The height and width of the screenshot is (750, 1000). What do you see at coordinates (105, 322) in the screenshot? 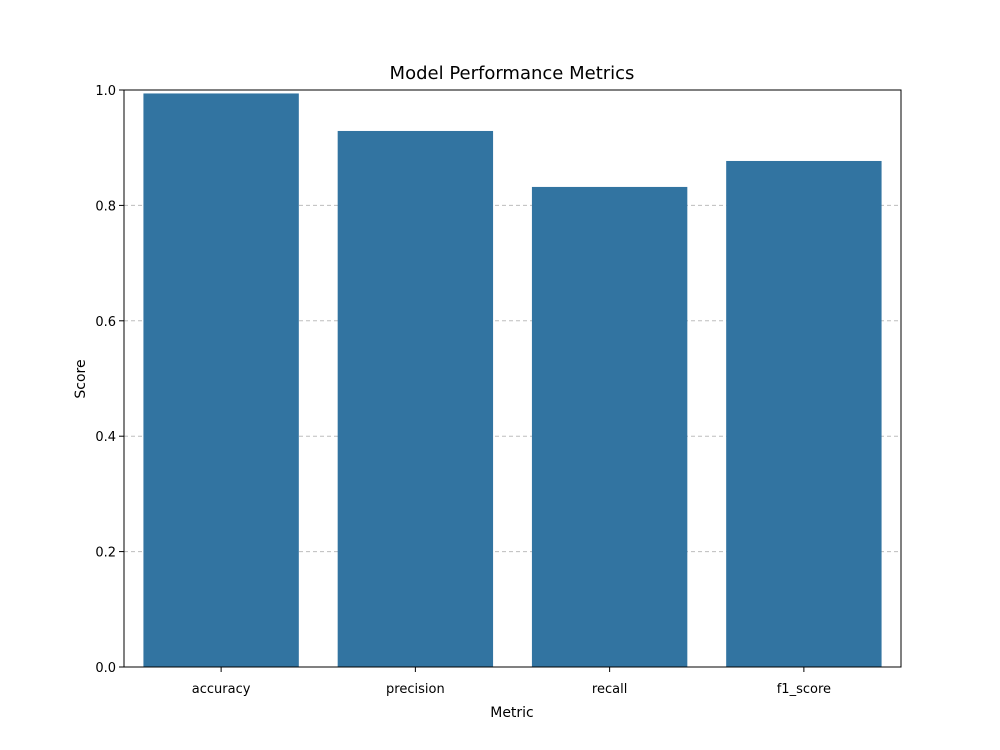
I see `y-tick-label-3: 0.6` at bounding box center [105, 322].